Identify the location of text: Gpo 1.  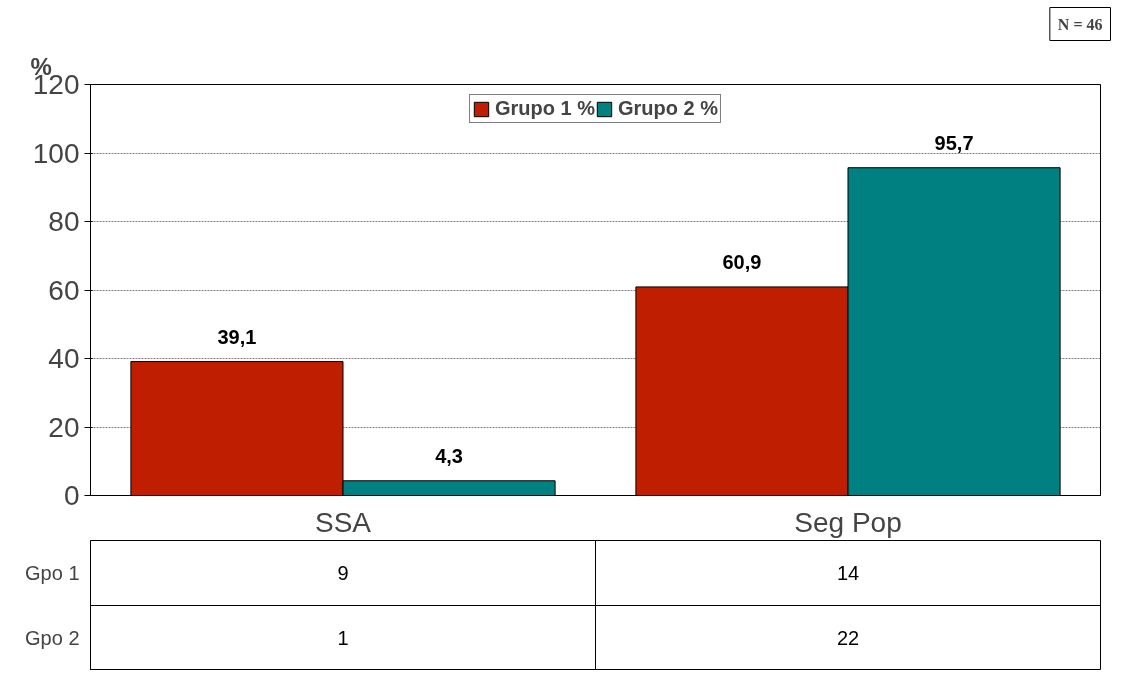
(52, 573).